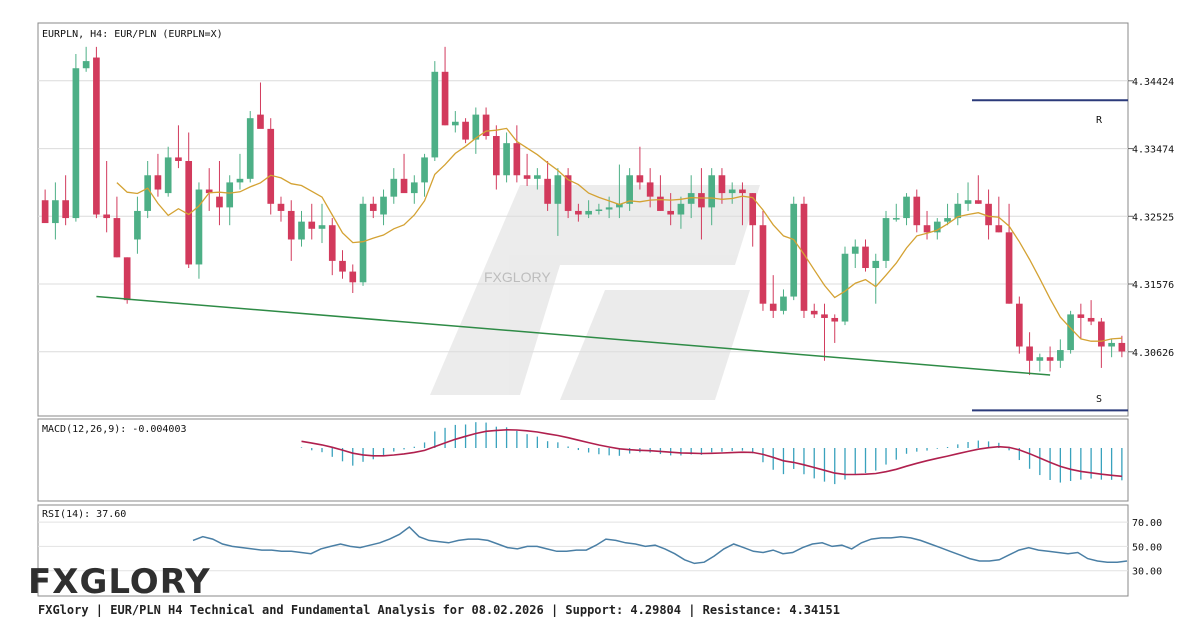 This screenshot has height=630, width=1200. I want to click on y-tick-label: 4.31576, so click(1153, 285).